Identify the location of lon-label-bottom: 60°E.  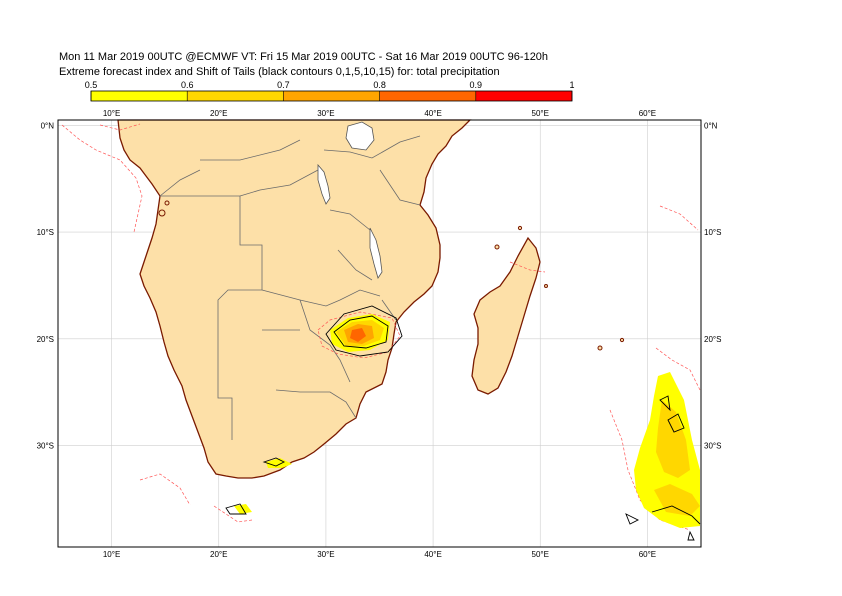
(647, 554).